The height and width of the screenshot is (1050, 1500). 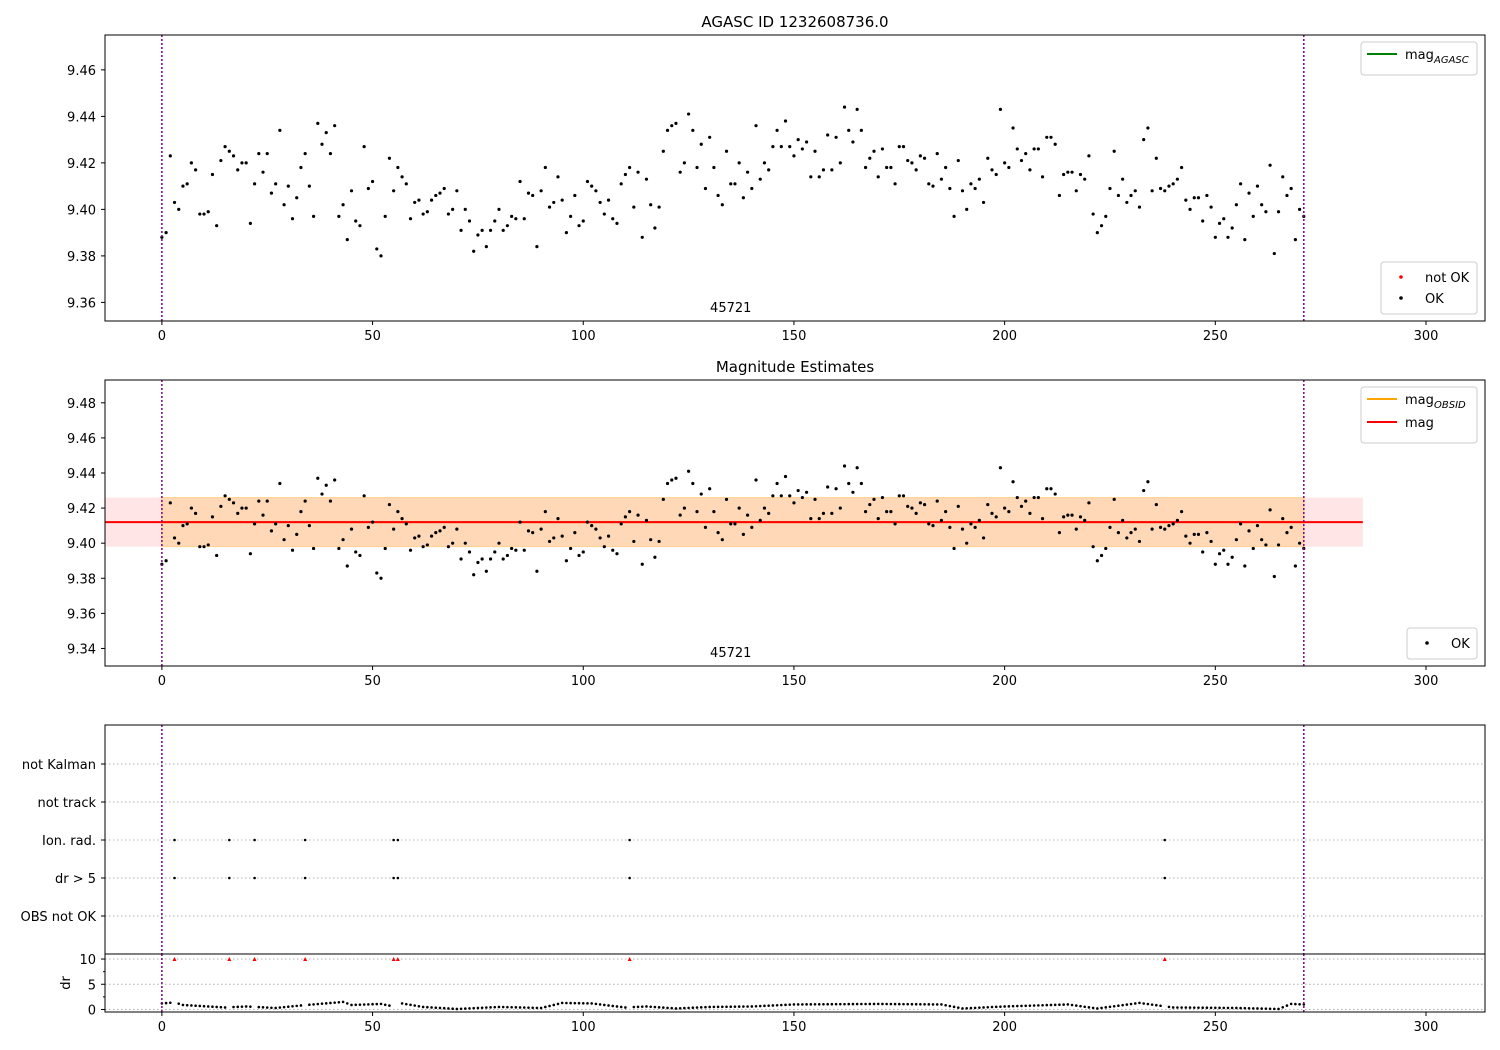 I want to click on x-tick-label: 100, so click(x=583, y=681).